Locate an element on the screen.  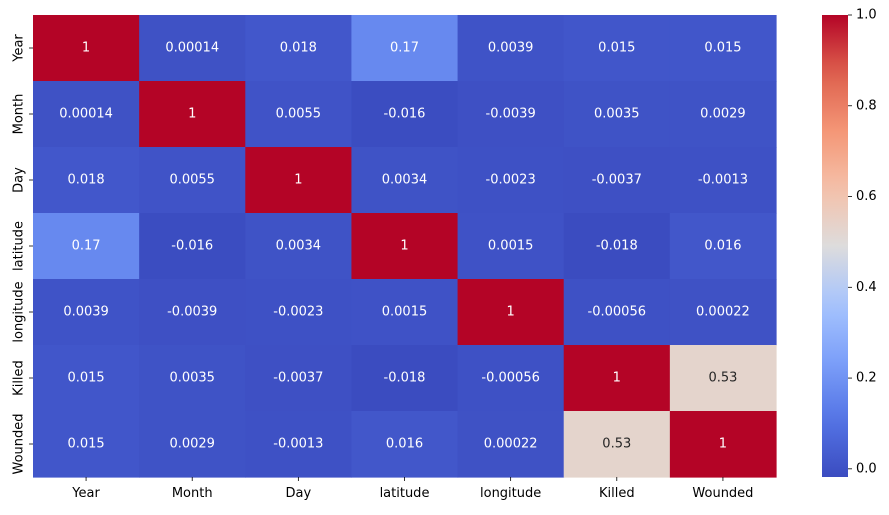
heatmap-cell-killed-latitude is located at coordinates (405, 378).